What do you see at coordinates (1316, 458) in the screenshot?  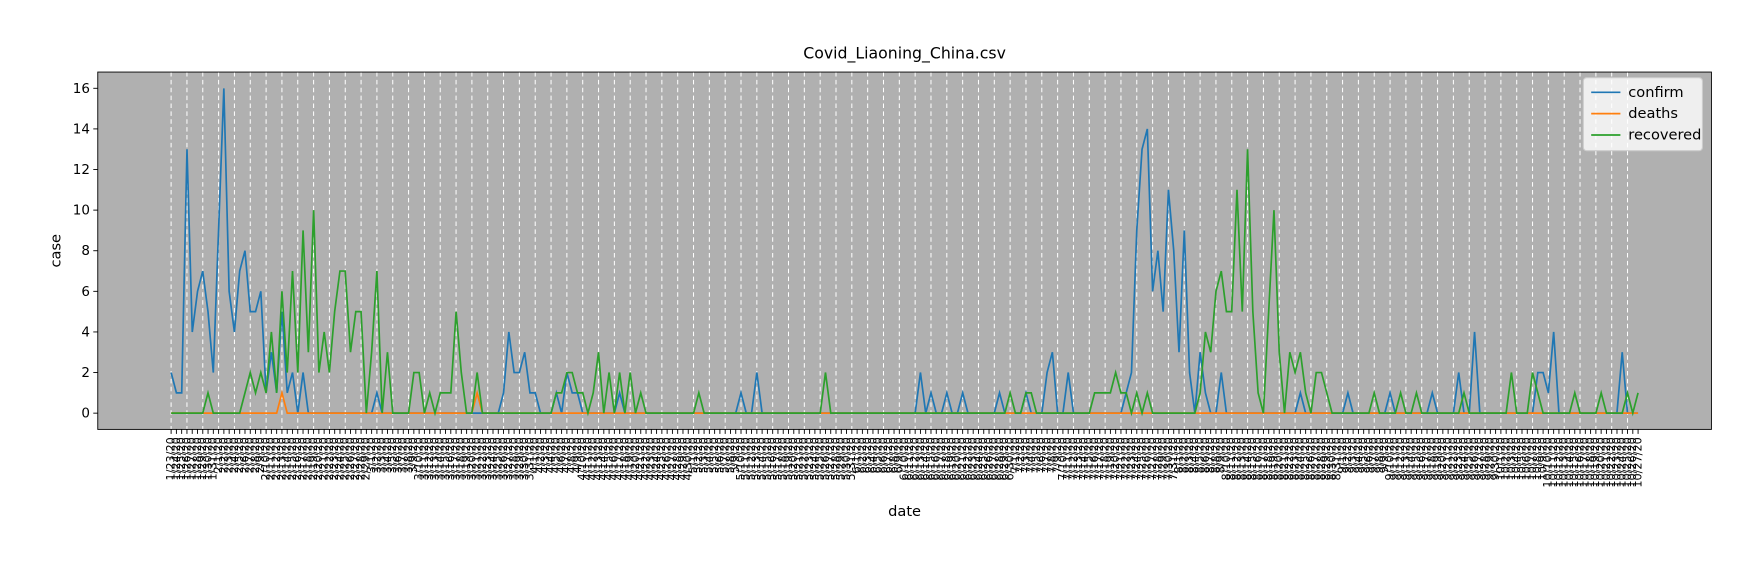 I see `x-tick-label: 8/27/20` at bounding box center [1316, 458].